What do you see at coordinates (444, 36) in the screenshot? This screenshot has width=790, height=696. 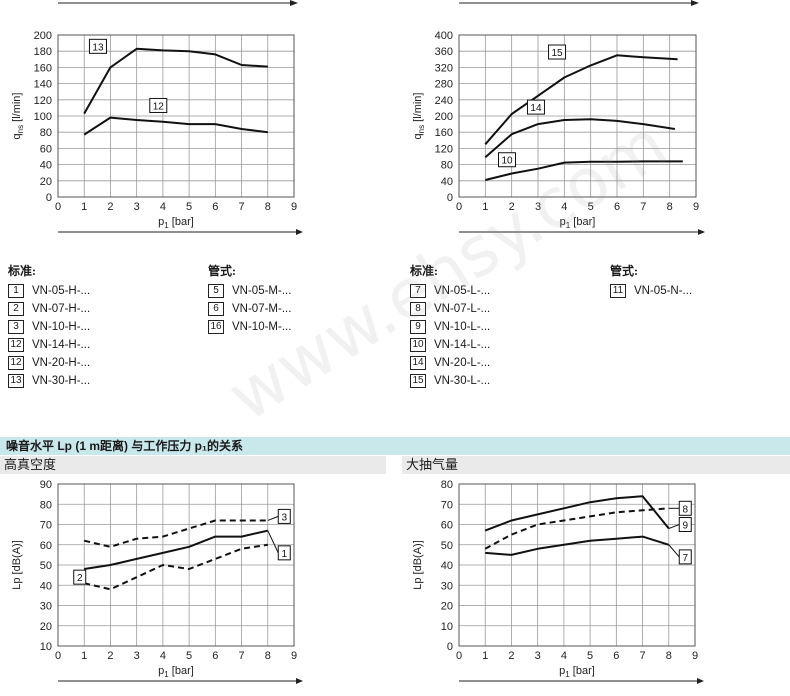 I see `y-tick-label: 400` at bounding box center [444, 36].